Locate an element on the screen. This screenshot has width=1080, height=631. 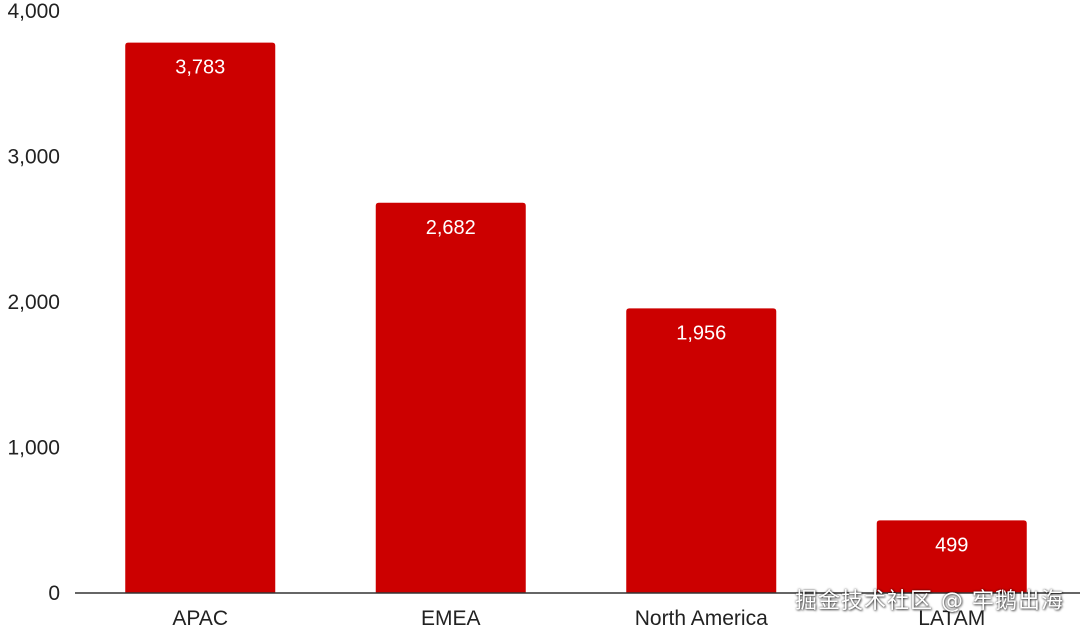
x-axis-category-labels: APAC EMEA North America LATAM is located at coordinates (578, 618).